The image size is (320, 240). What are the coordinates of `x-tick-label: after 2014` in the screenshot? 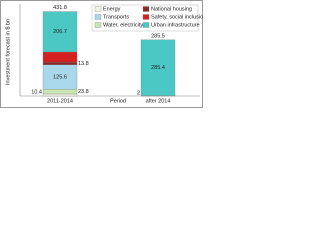 It's located at (158, 101).